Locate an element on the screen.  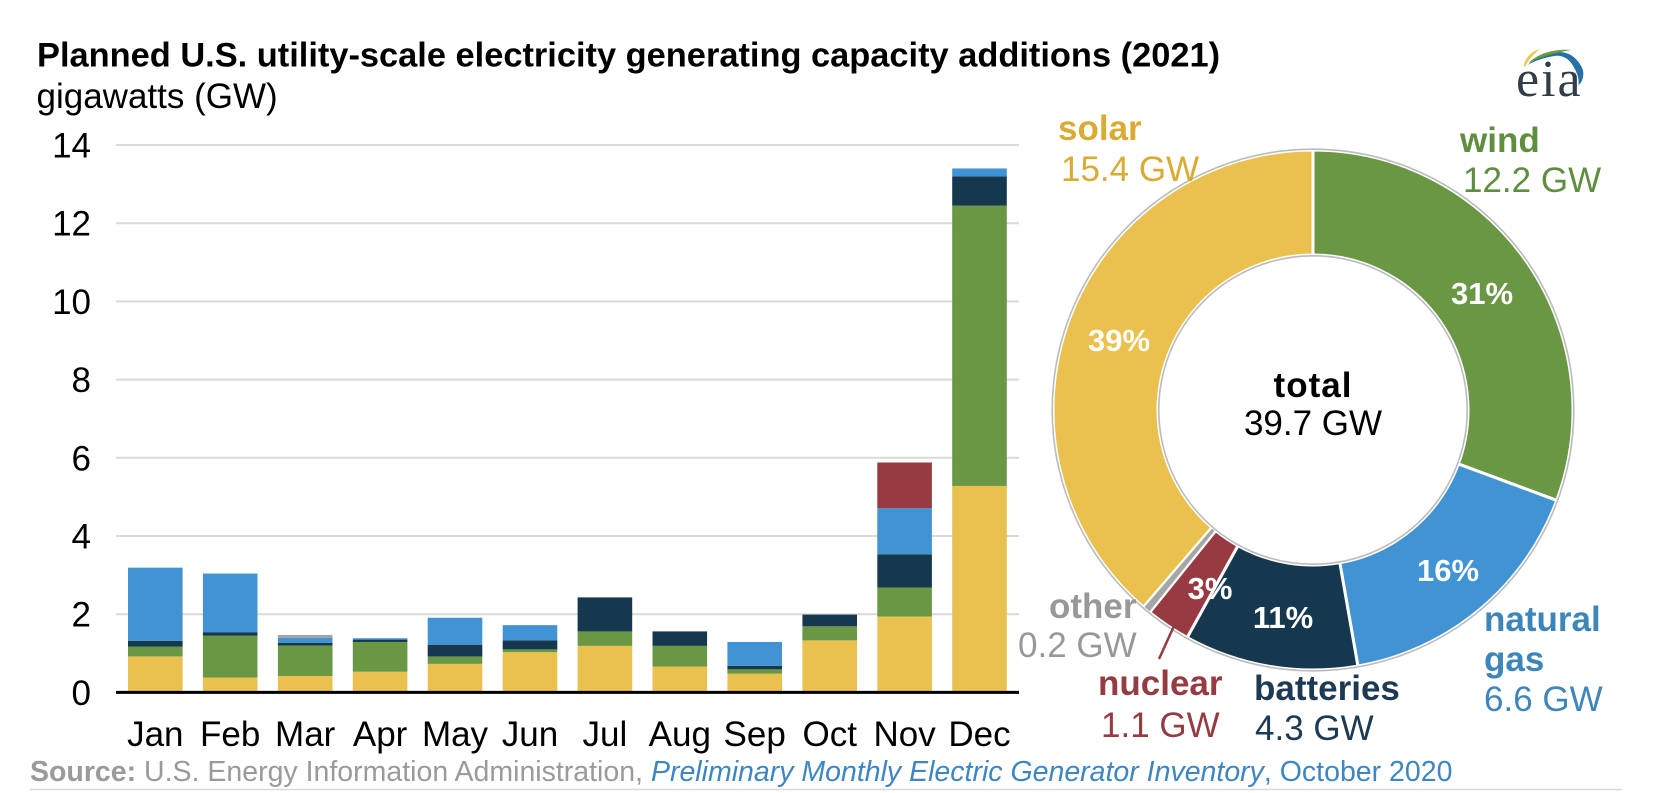
svg-text: 3% is located at coordinates (1210, 588).